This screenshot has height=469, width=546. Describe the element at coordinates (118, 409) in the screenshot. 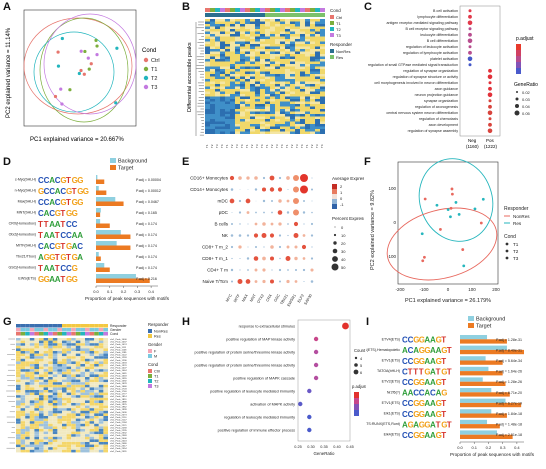

I see `heatmap-g-row-label: chr1_Peak_1999` at that location.